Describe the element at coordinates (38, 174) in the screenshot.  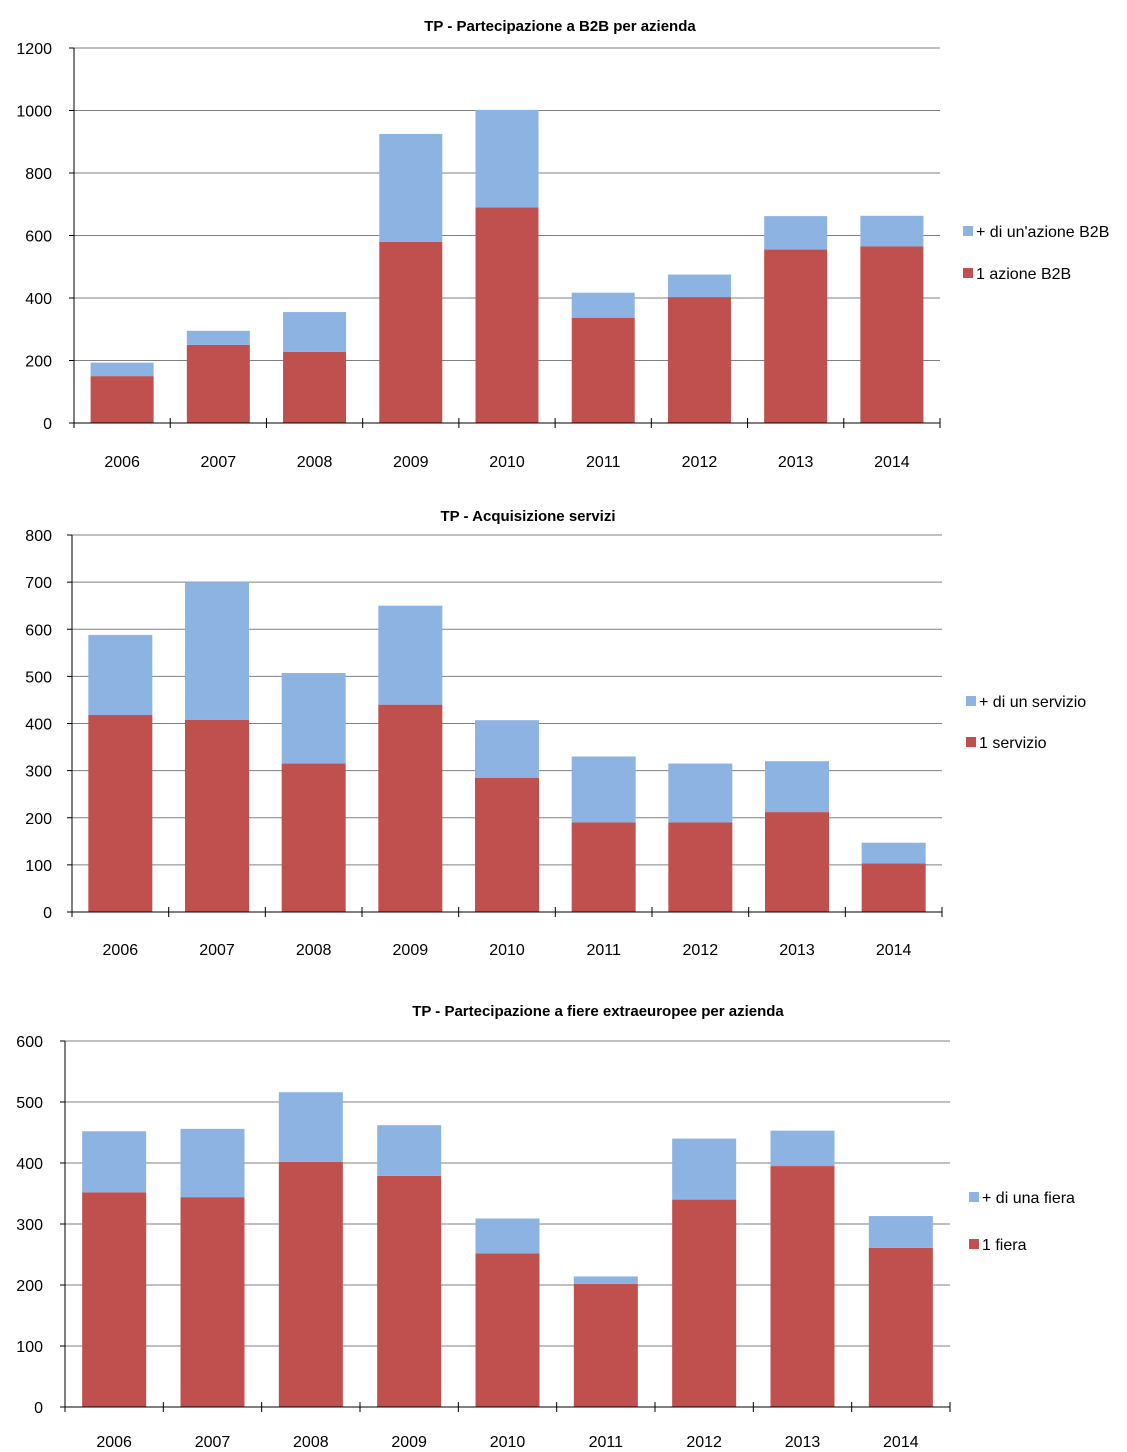
I see `y-tick-label: 800` at that location.